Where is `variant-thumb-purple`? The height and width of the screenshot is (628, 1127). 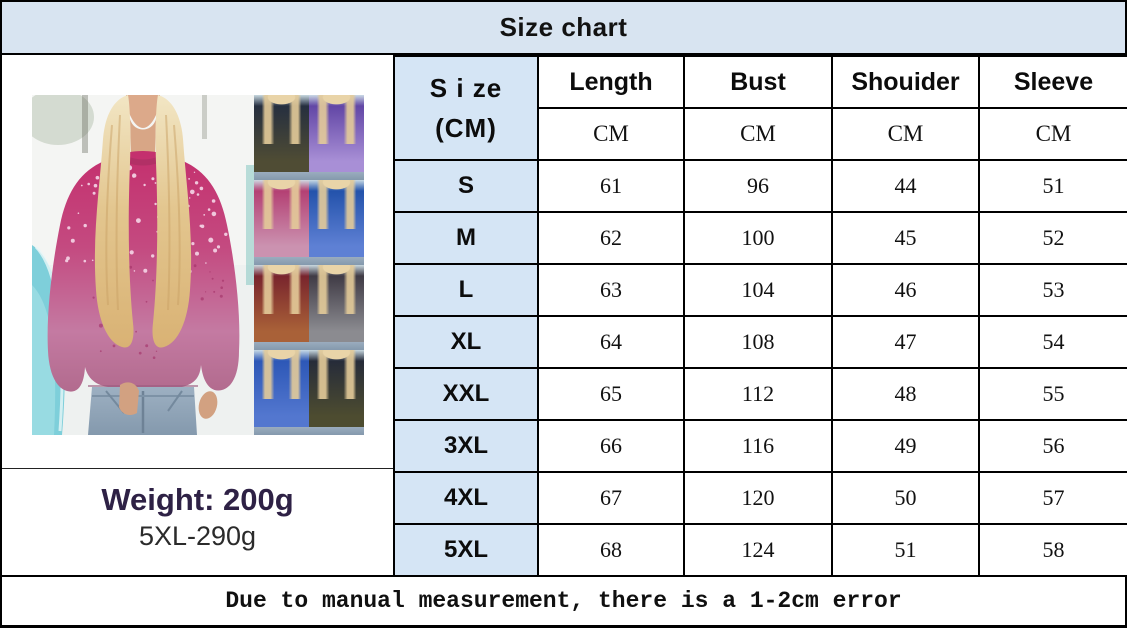 variant-thumb-purple is located at coordinates (336, 137).